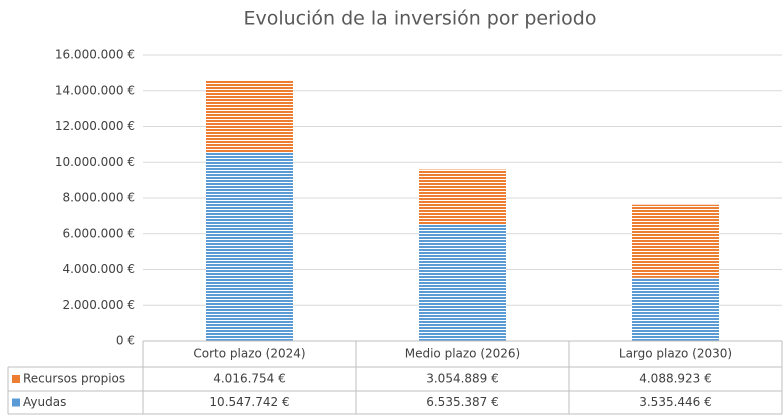 This screenshot has width=783, height=416. I want to click on x-tick-label: Largo plazo (2030), so click(675, 354).